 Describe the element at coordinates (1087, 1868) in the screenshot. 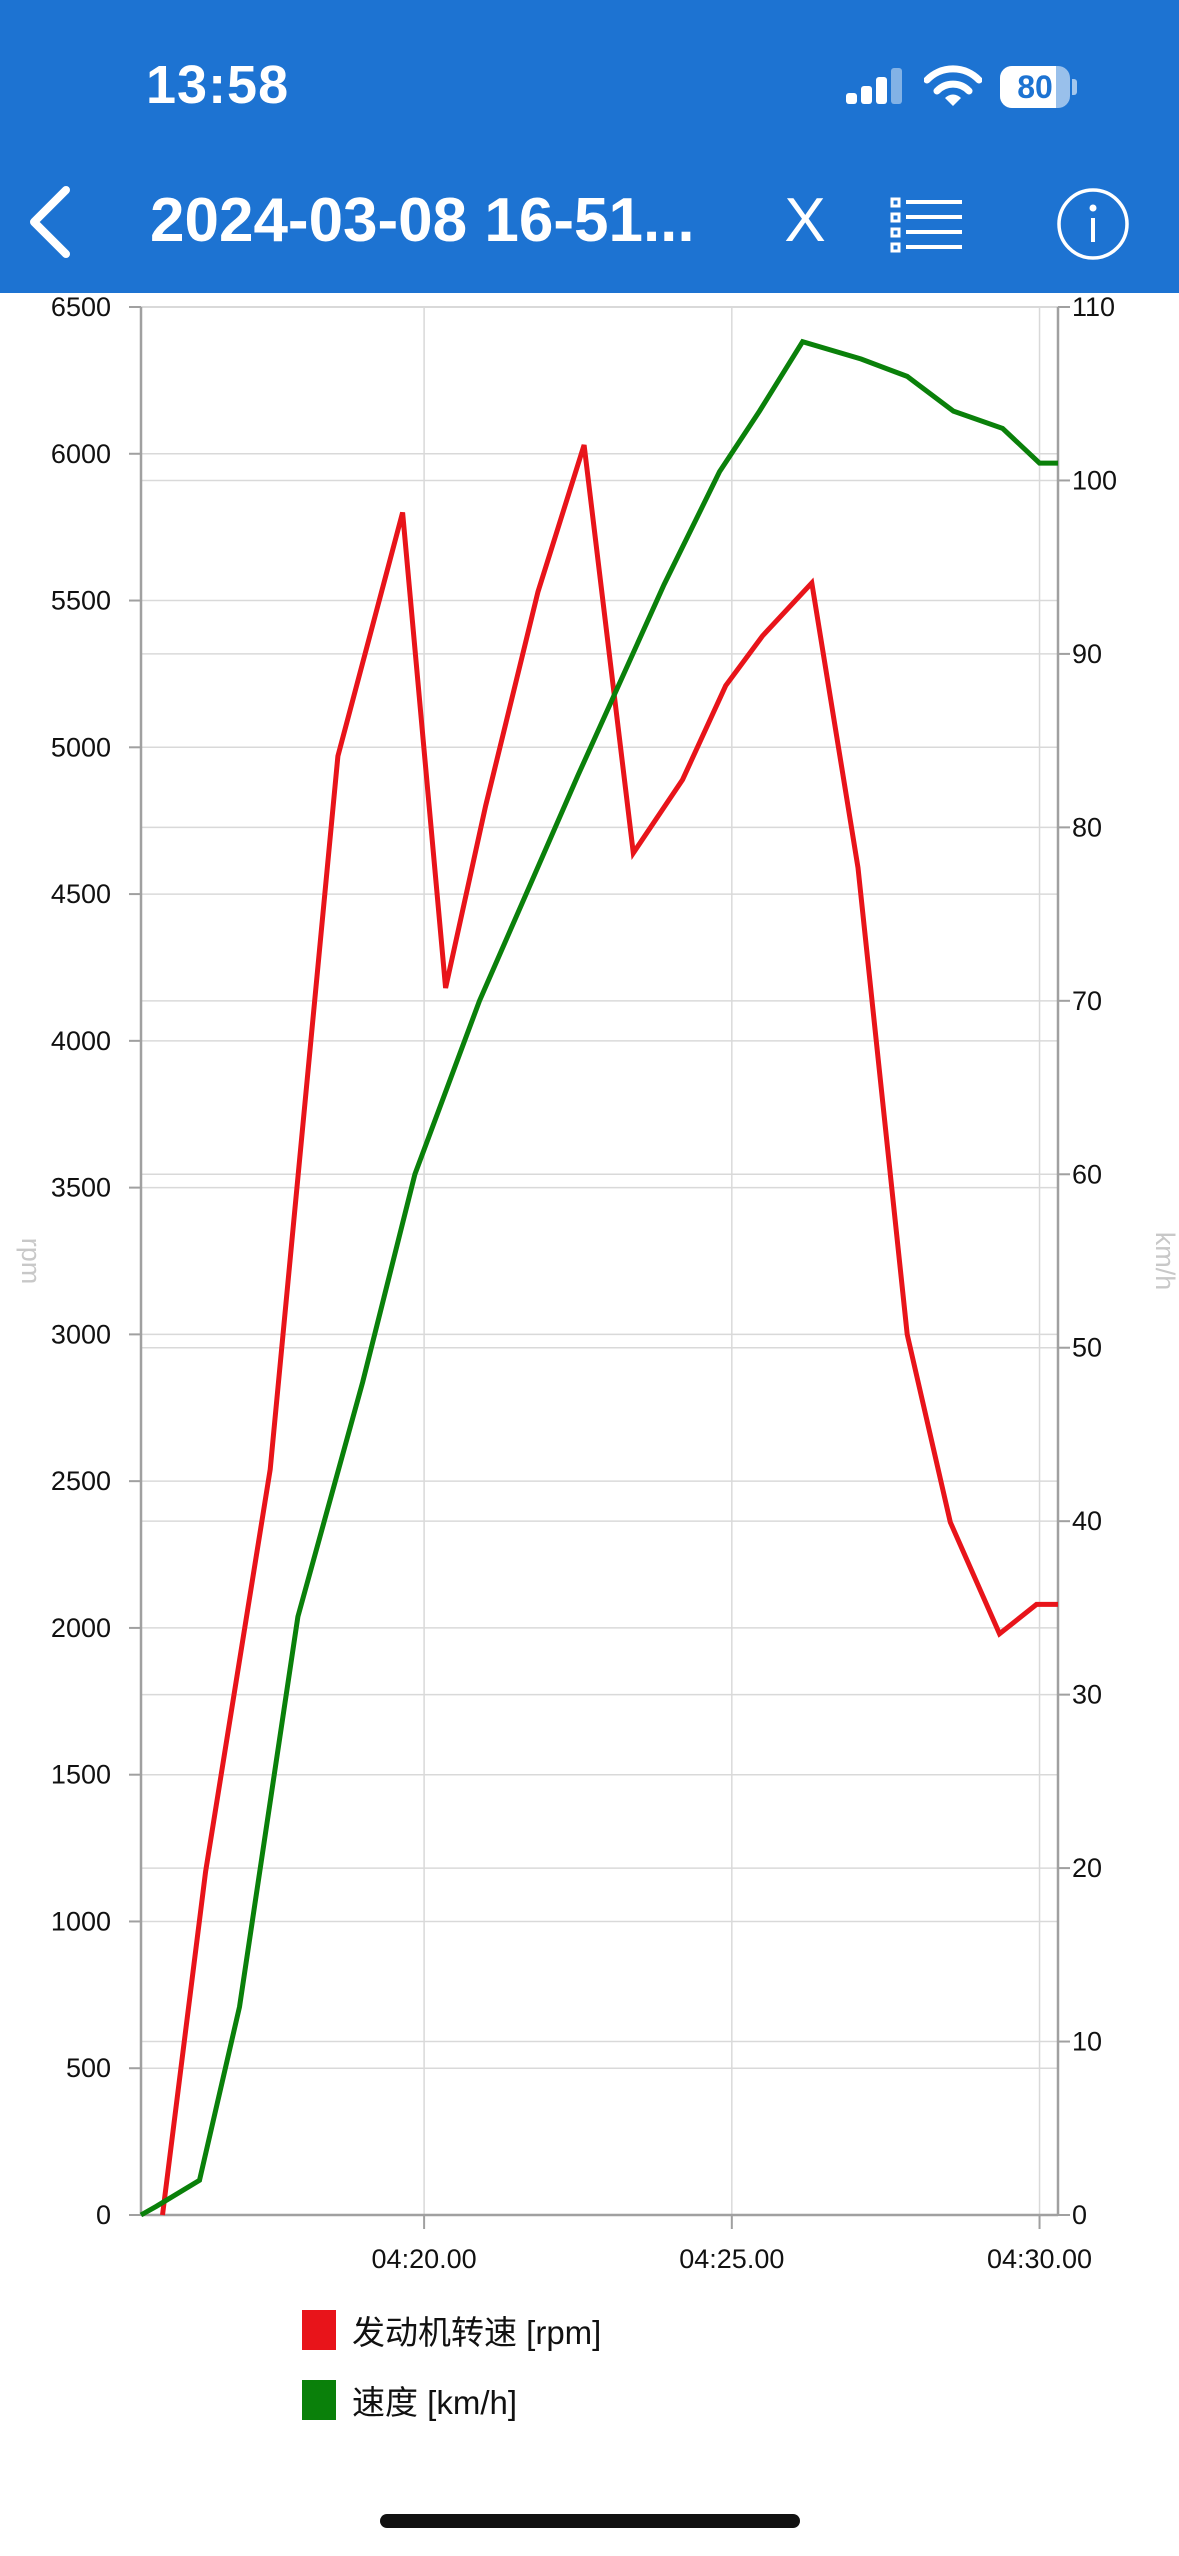

I see `right-tick-label: 20` at that location.